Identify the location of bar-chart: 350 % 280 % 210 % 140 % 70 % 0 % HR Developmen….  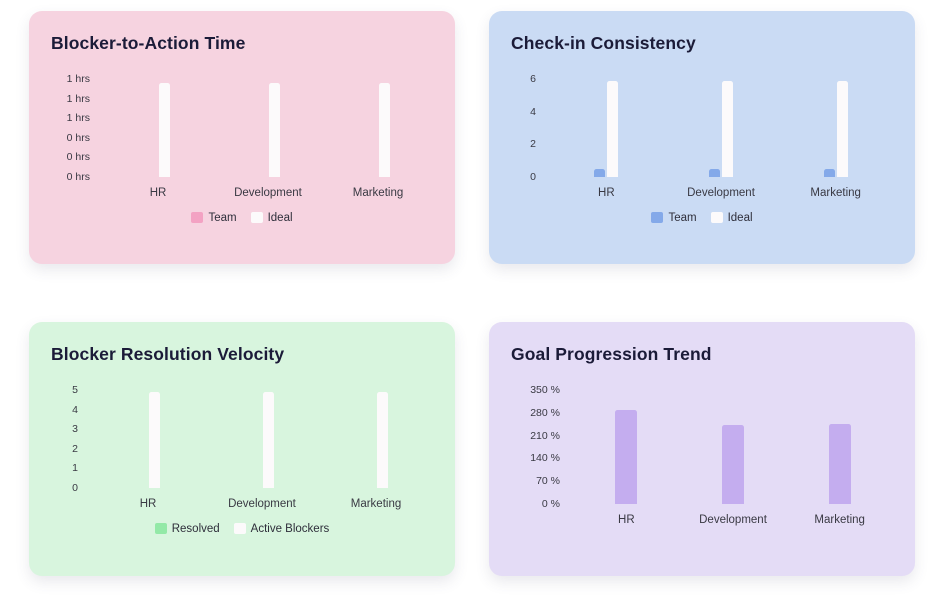
(702, 467).